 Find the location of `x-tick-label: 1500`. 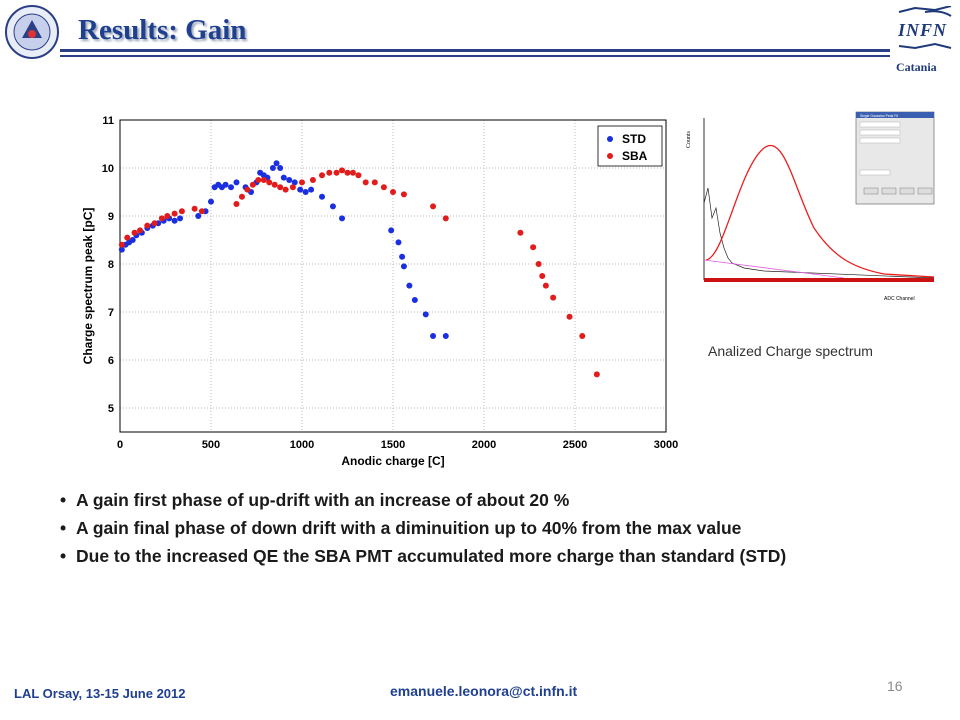

x-tick-label: 1500 is located at coordinates (393, 445).